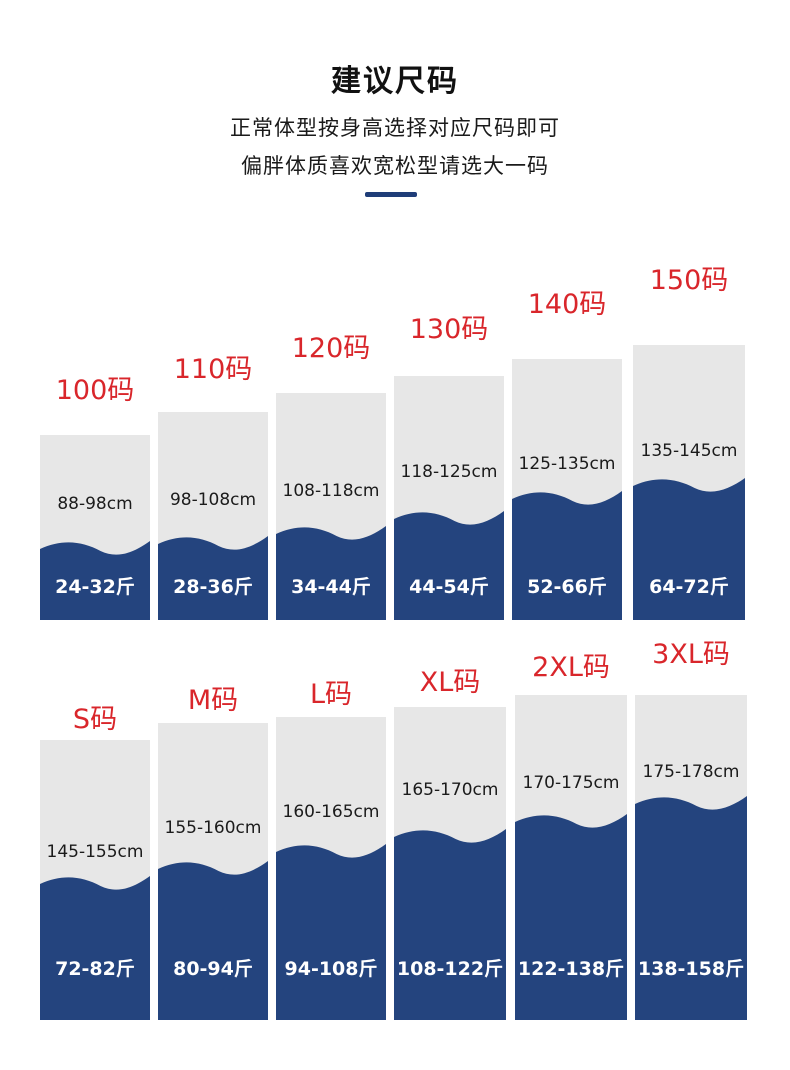 Image resolution: width=790 pixels, height=1070 pixels. I want to click on page-title: 建议尺码, so click(395, 81).